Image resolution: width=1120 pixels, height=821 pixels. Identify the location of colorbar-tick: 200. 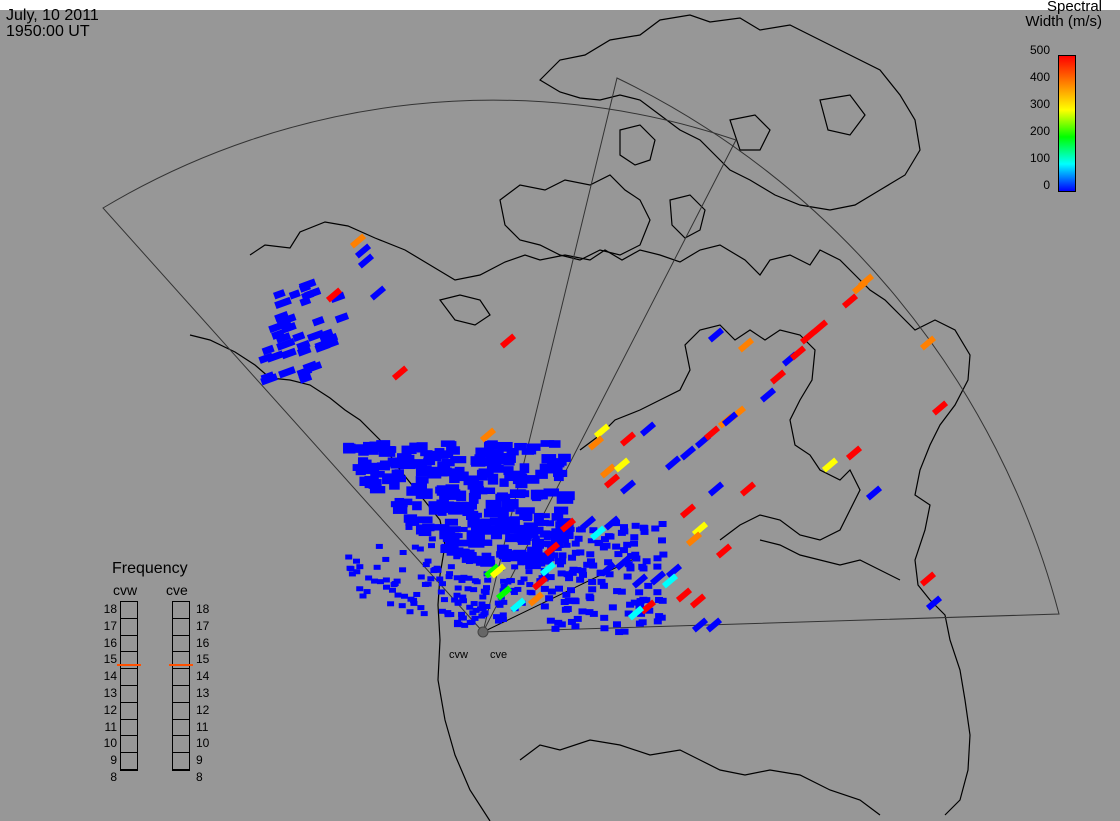
(1039, 131).